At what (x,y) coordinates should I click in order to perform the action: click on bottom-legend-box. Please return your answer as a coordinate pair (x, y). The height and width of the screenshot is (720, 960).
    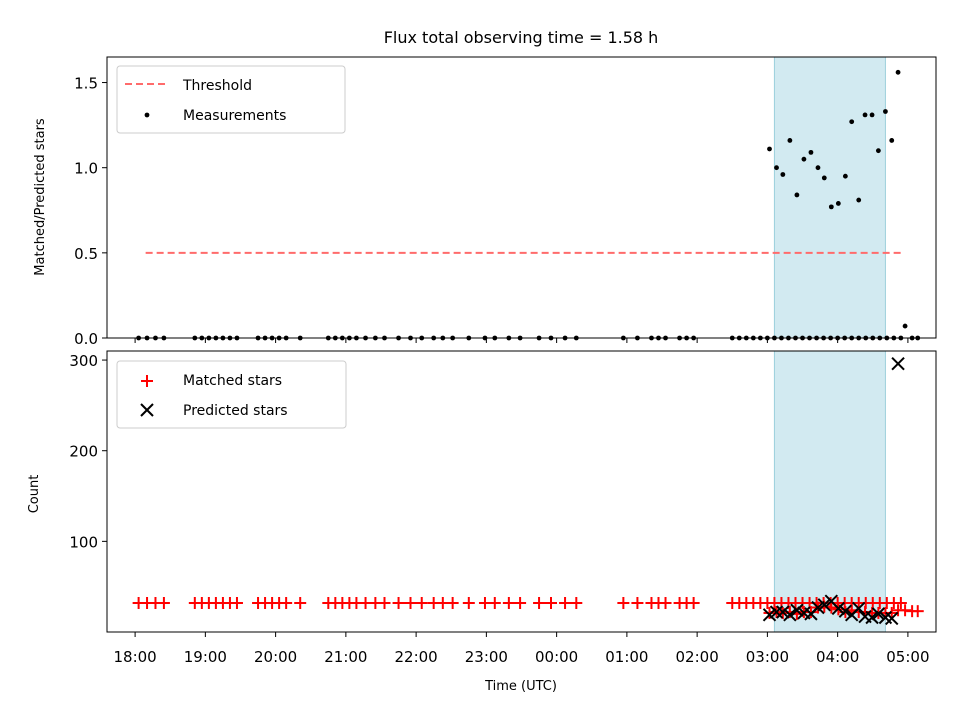
    Looking at the image, I should click on (231, 394).